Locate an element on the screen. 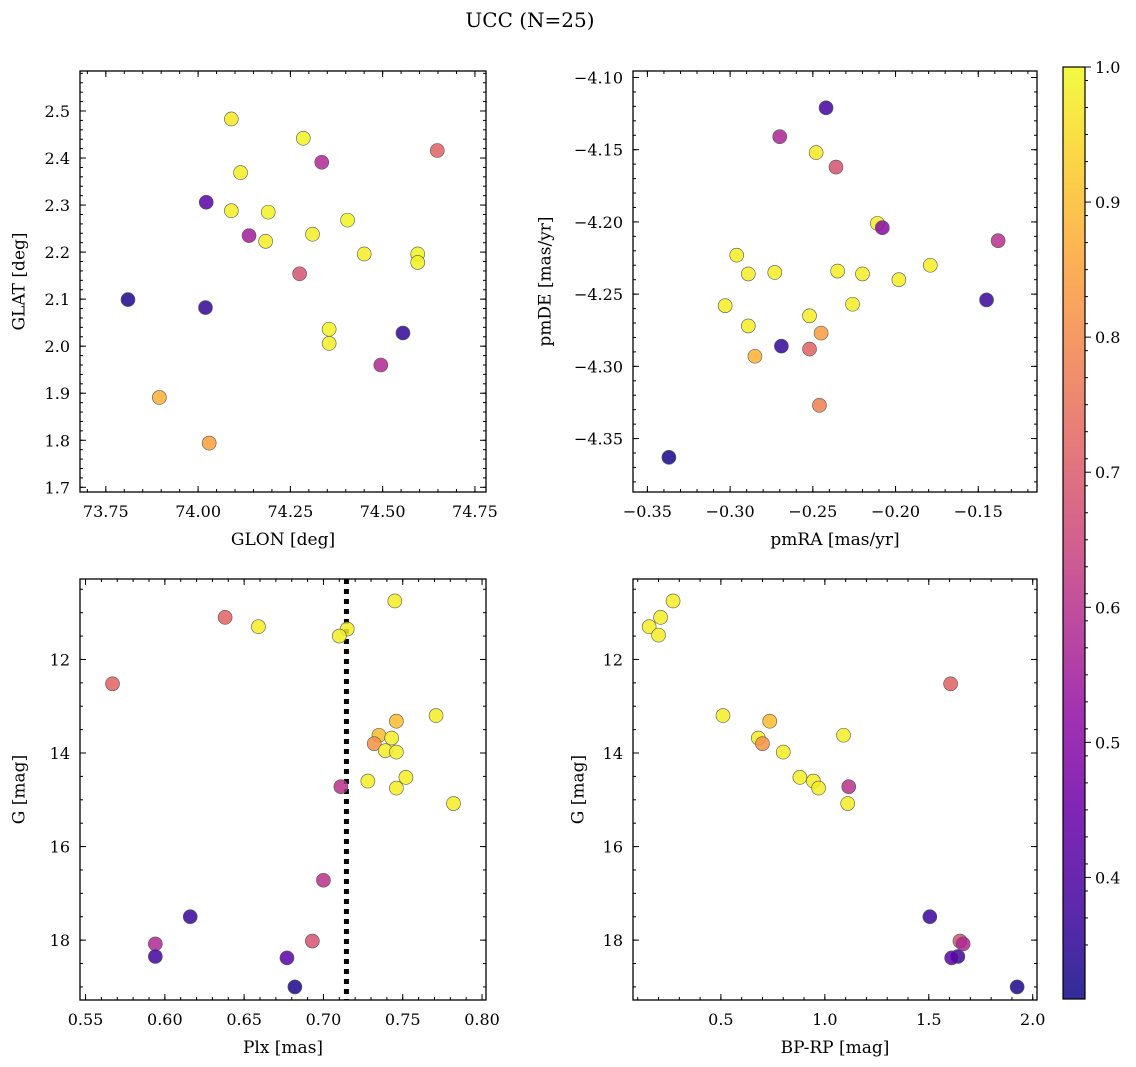  y-tick-label: 2.5 is located at coordinates (57, 111).